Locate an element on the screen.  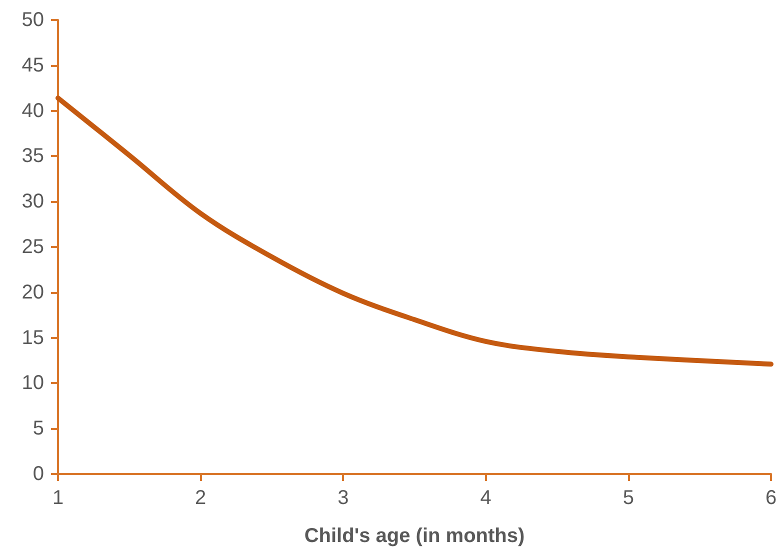
x-tick-label: 4 is located at coordinates (486, 498).